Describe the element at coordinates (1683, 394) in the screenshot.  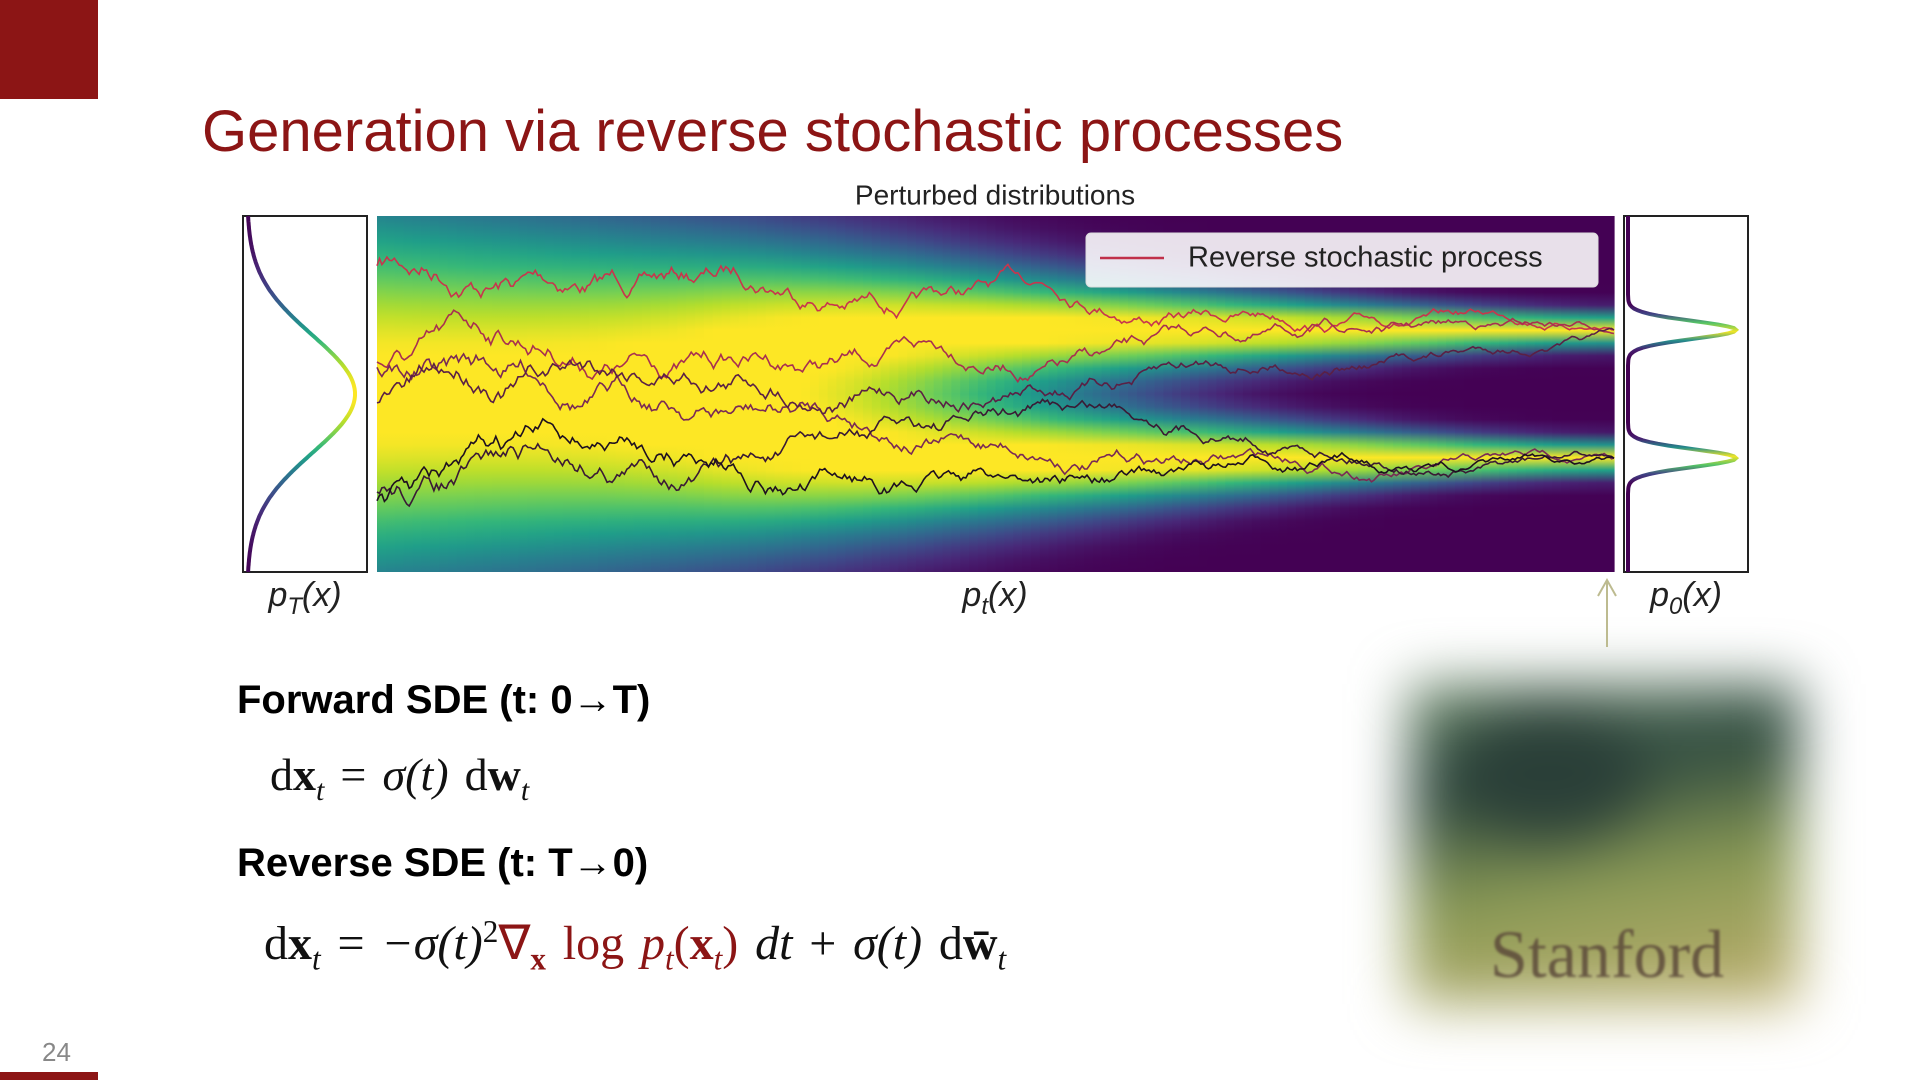
I see `data-density-curve` at that location.